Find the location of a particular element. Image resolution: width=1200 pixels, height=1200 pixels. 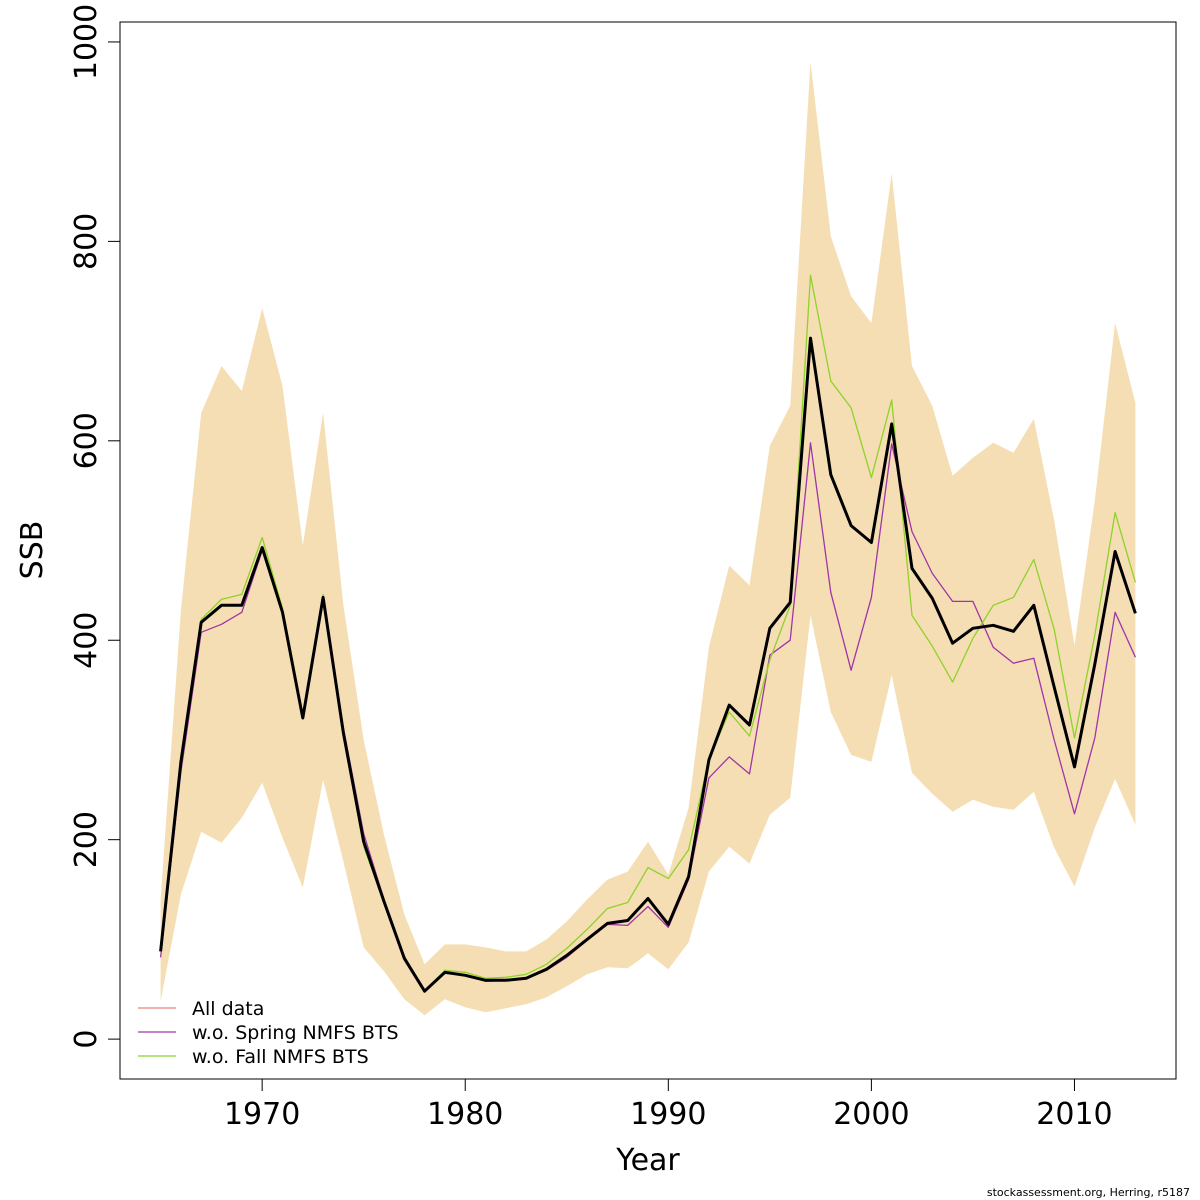

y-tick-label: 200 is located at coordinates (86, 839).